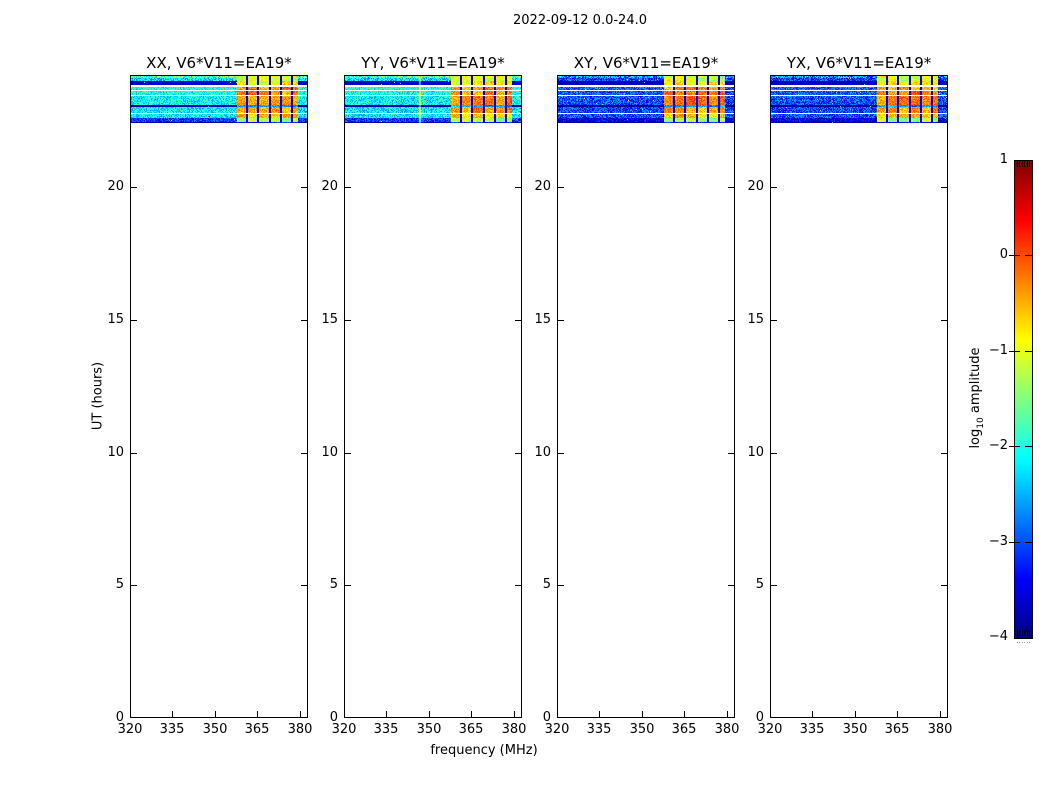 The height and width of the screenshot is (800, 1050). I want to click on colorbar-tick-label: −2, so click(998, 445).